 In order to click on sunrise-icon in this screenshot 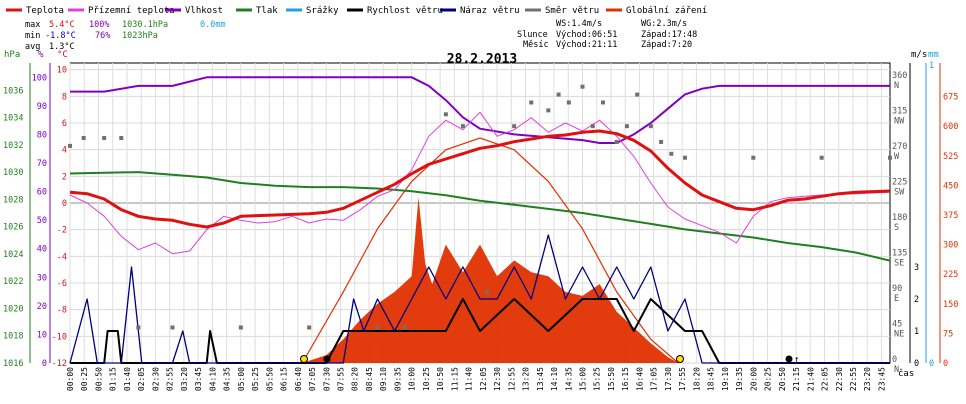, I will do `click(304, 359)`.